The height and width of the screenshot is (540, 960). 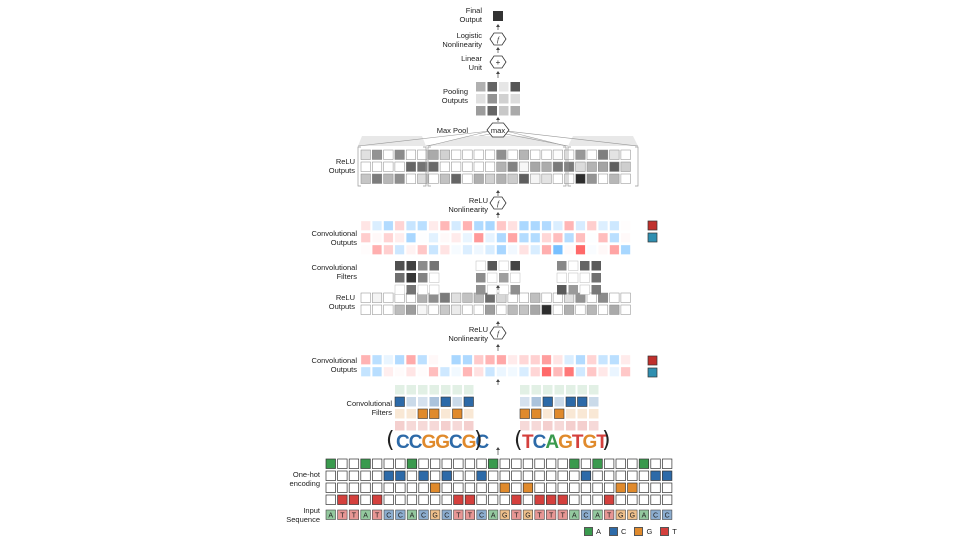 What do you see at coordinates (498, 130) in the screenshot?
I see `max-pool-label: max` at bounding box center [498, 130].